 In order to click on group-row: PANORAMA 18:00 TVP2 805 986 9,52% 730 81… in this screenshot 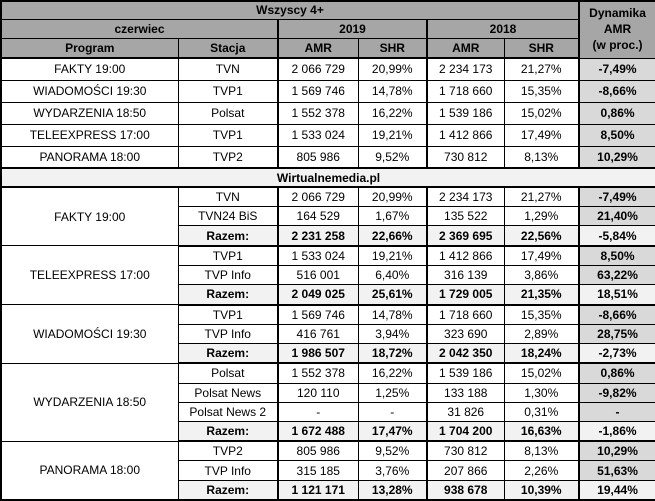, I will do `click(327, 470)`.